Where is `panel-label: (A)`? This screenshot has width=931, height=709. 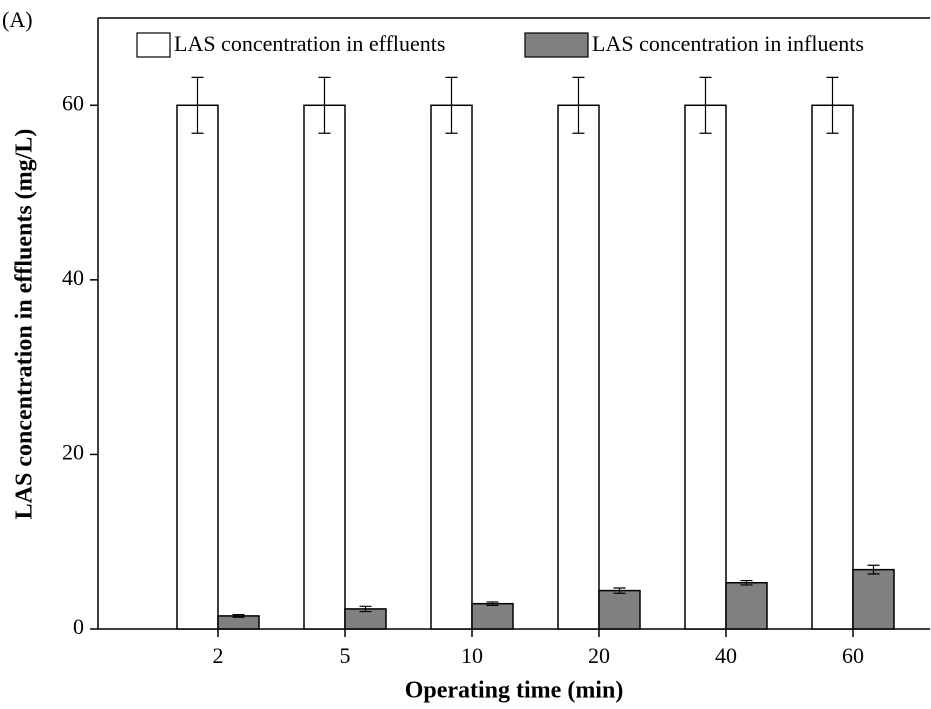
panel-label: (A) is located at coordinates (17, 19).